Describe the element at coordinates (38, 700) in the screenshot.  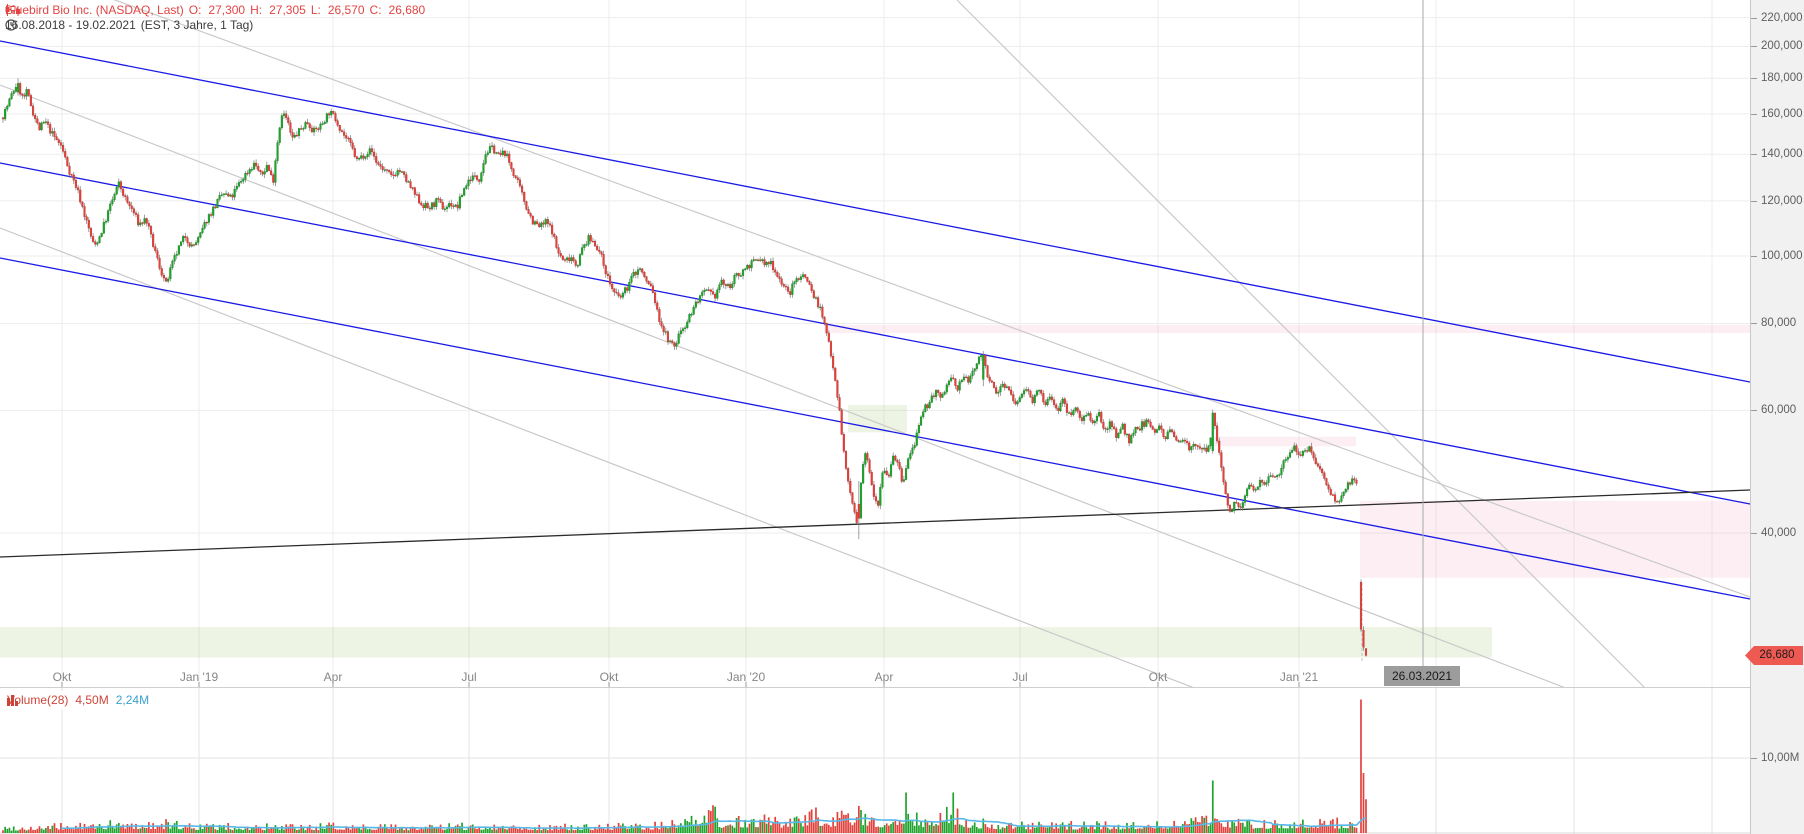
I see `volume-indicator-label: Volume(28)` at that location.